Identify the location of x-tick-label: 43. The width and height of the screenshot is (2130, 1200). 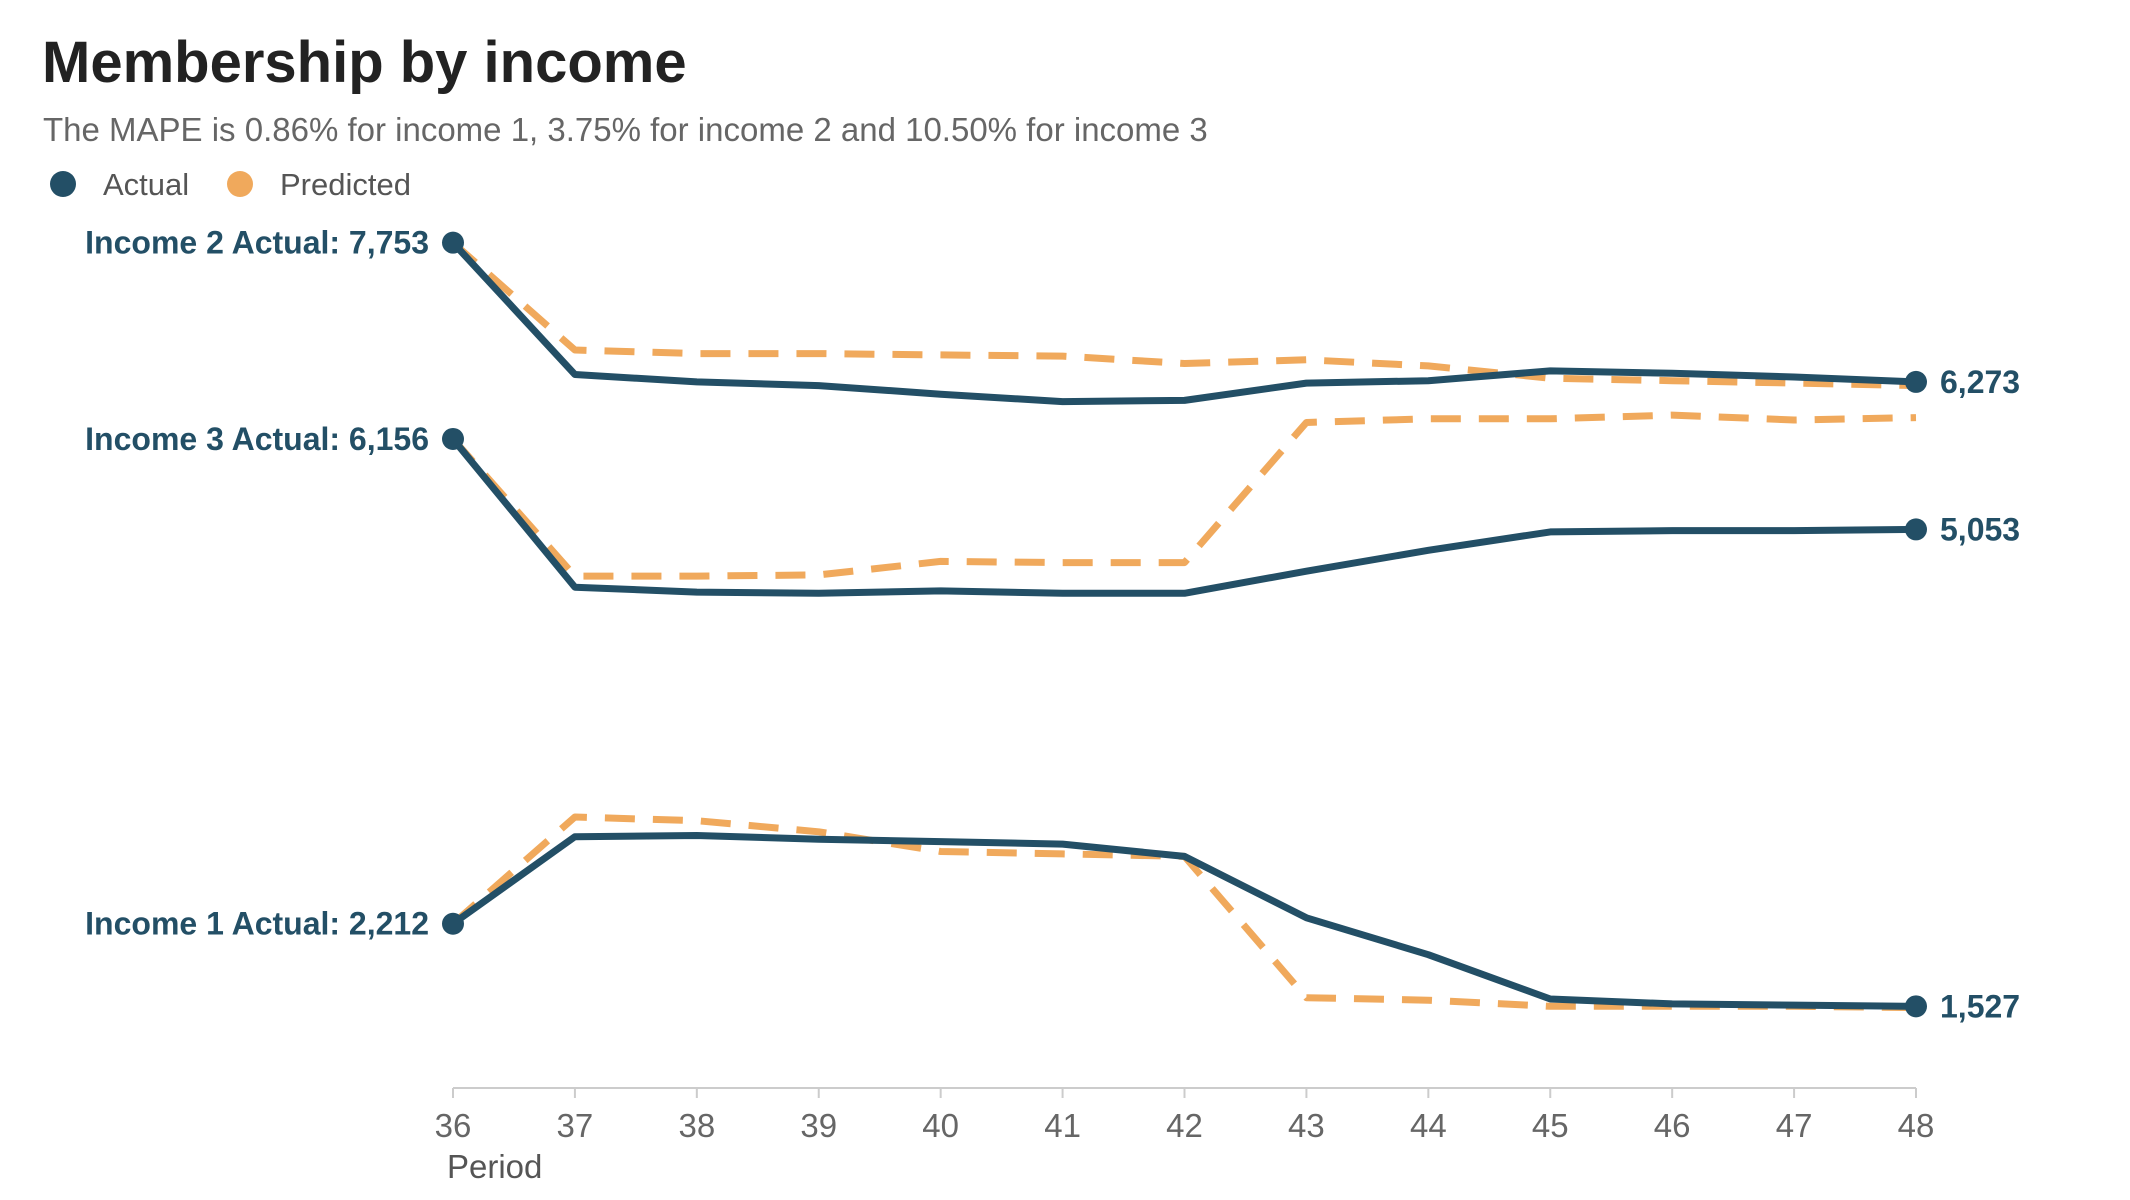
(1306, 1125).